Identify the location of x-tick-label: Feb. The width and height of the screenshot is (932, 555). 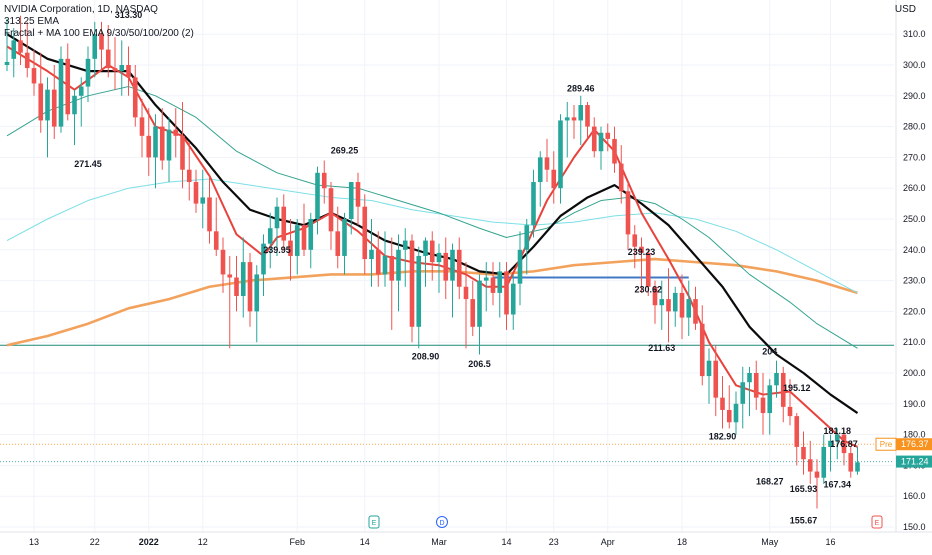
(297, 542).